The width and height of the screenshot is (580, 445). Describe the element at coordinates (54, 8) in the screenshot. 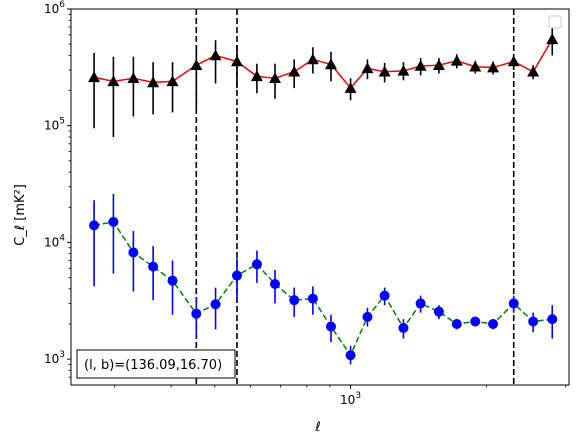

I see `y-tick-label: 10⁶` at that location.